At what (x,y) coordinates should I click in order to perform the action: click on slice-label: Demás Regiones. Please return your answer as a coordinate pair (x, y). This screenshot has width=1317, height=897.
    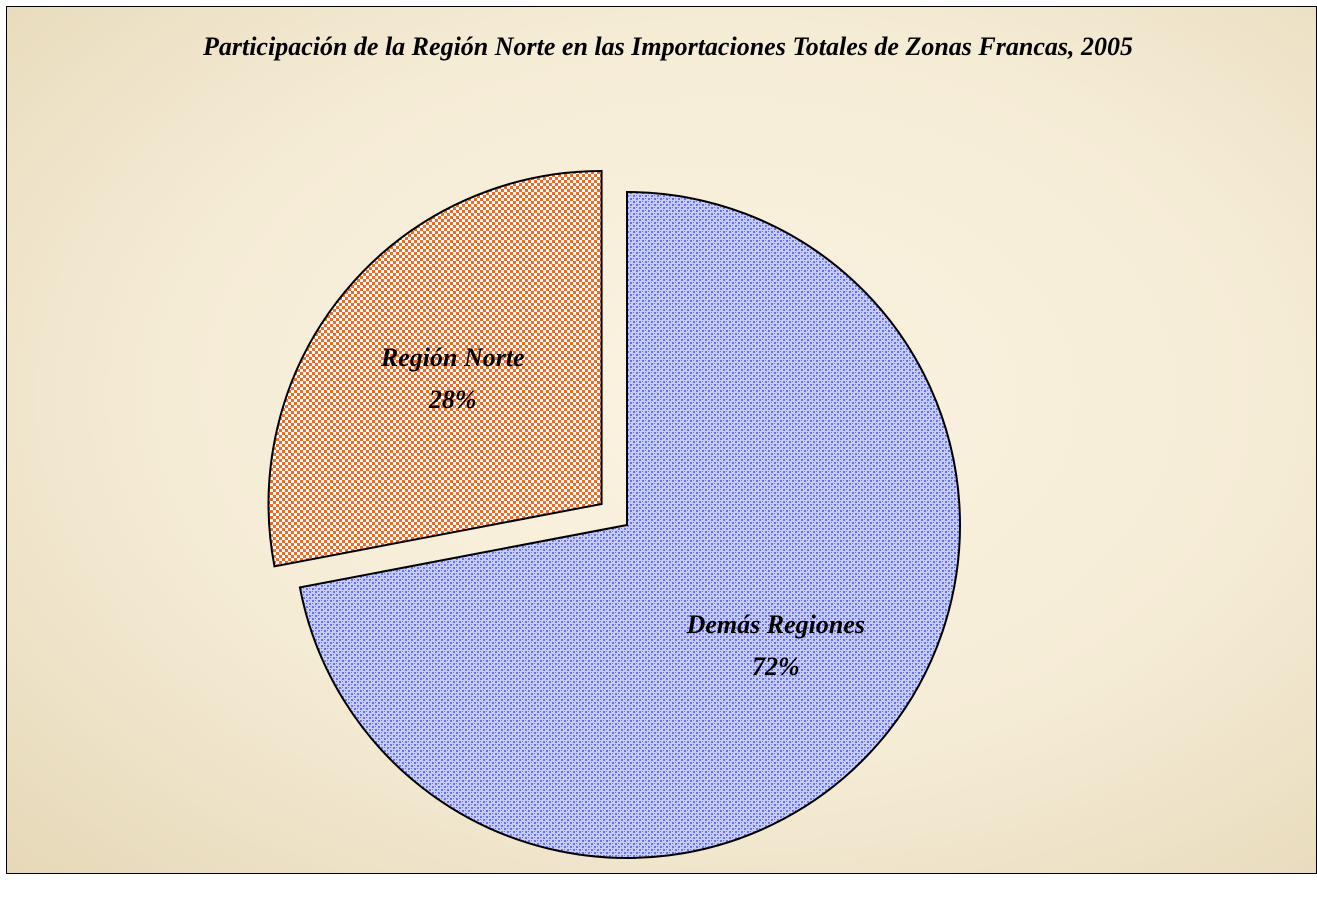
    Looking at the image, I should click on (775, 624).